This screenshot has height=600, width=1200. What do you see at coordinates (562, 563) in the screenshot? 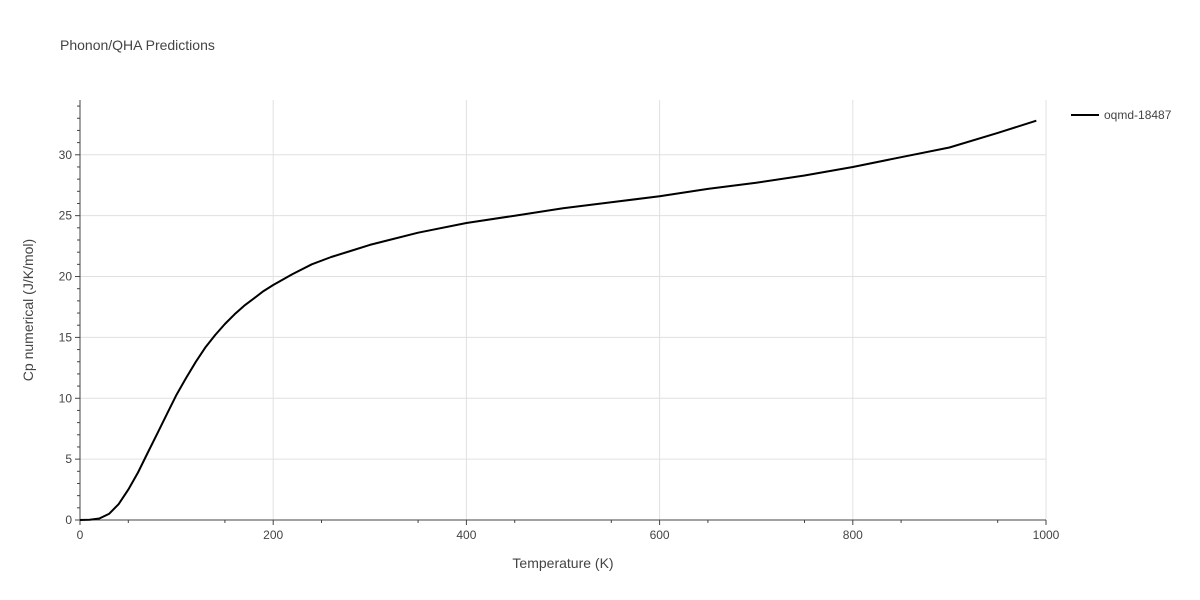
I see `x-axis-title: Temperature (K)` at bounding box center [562, 563].